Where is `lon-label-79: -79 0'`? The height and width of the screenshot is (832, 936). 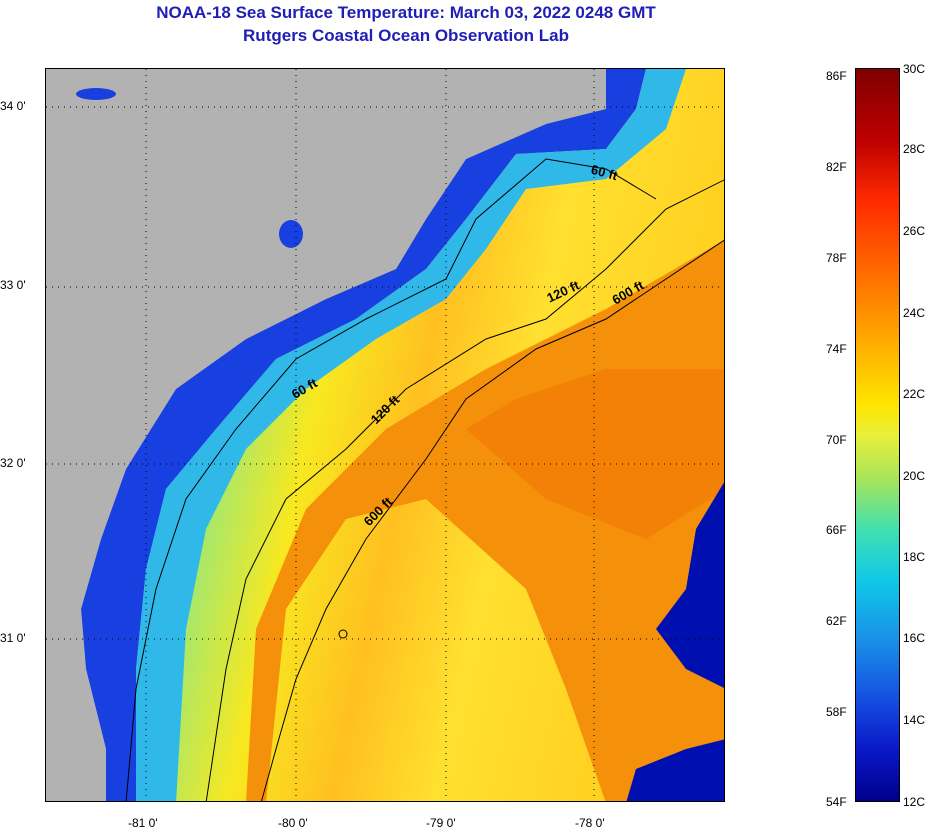 lon-label-79: -79 0' is located at coordinates (441, 823).